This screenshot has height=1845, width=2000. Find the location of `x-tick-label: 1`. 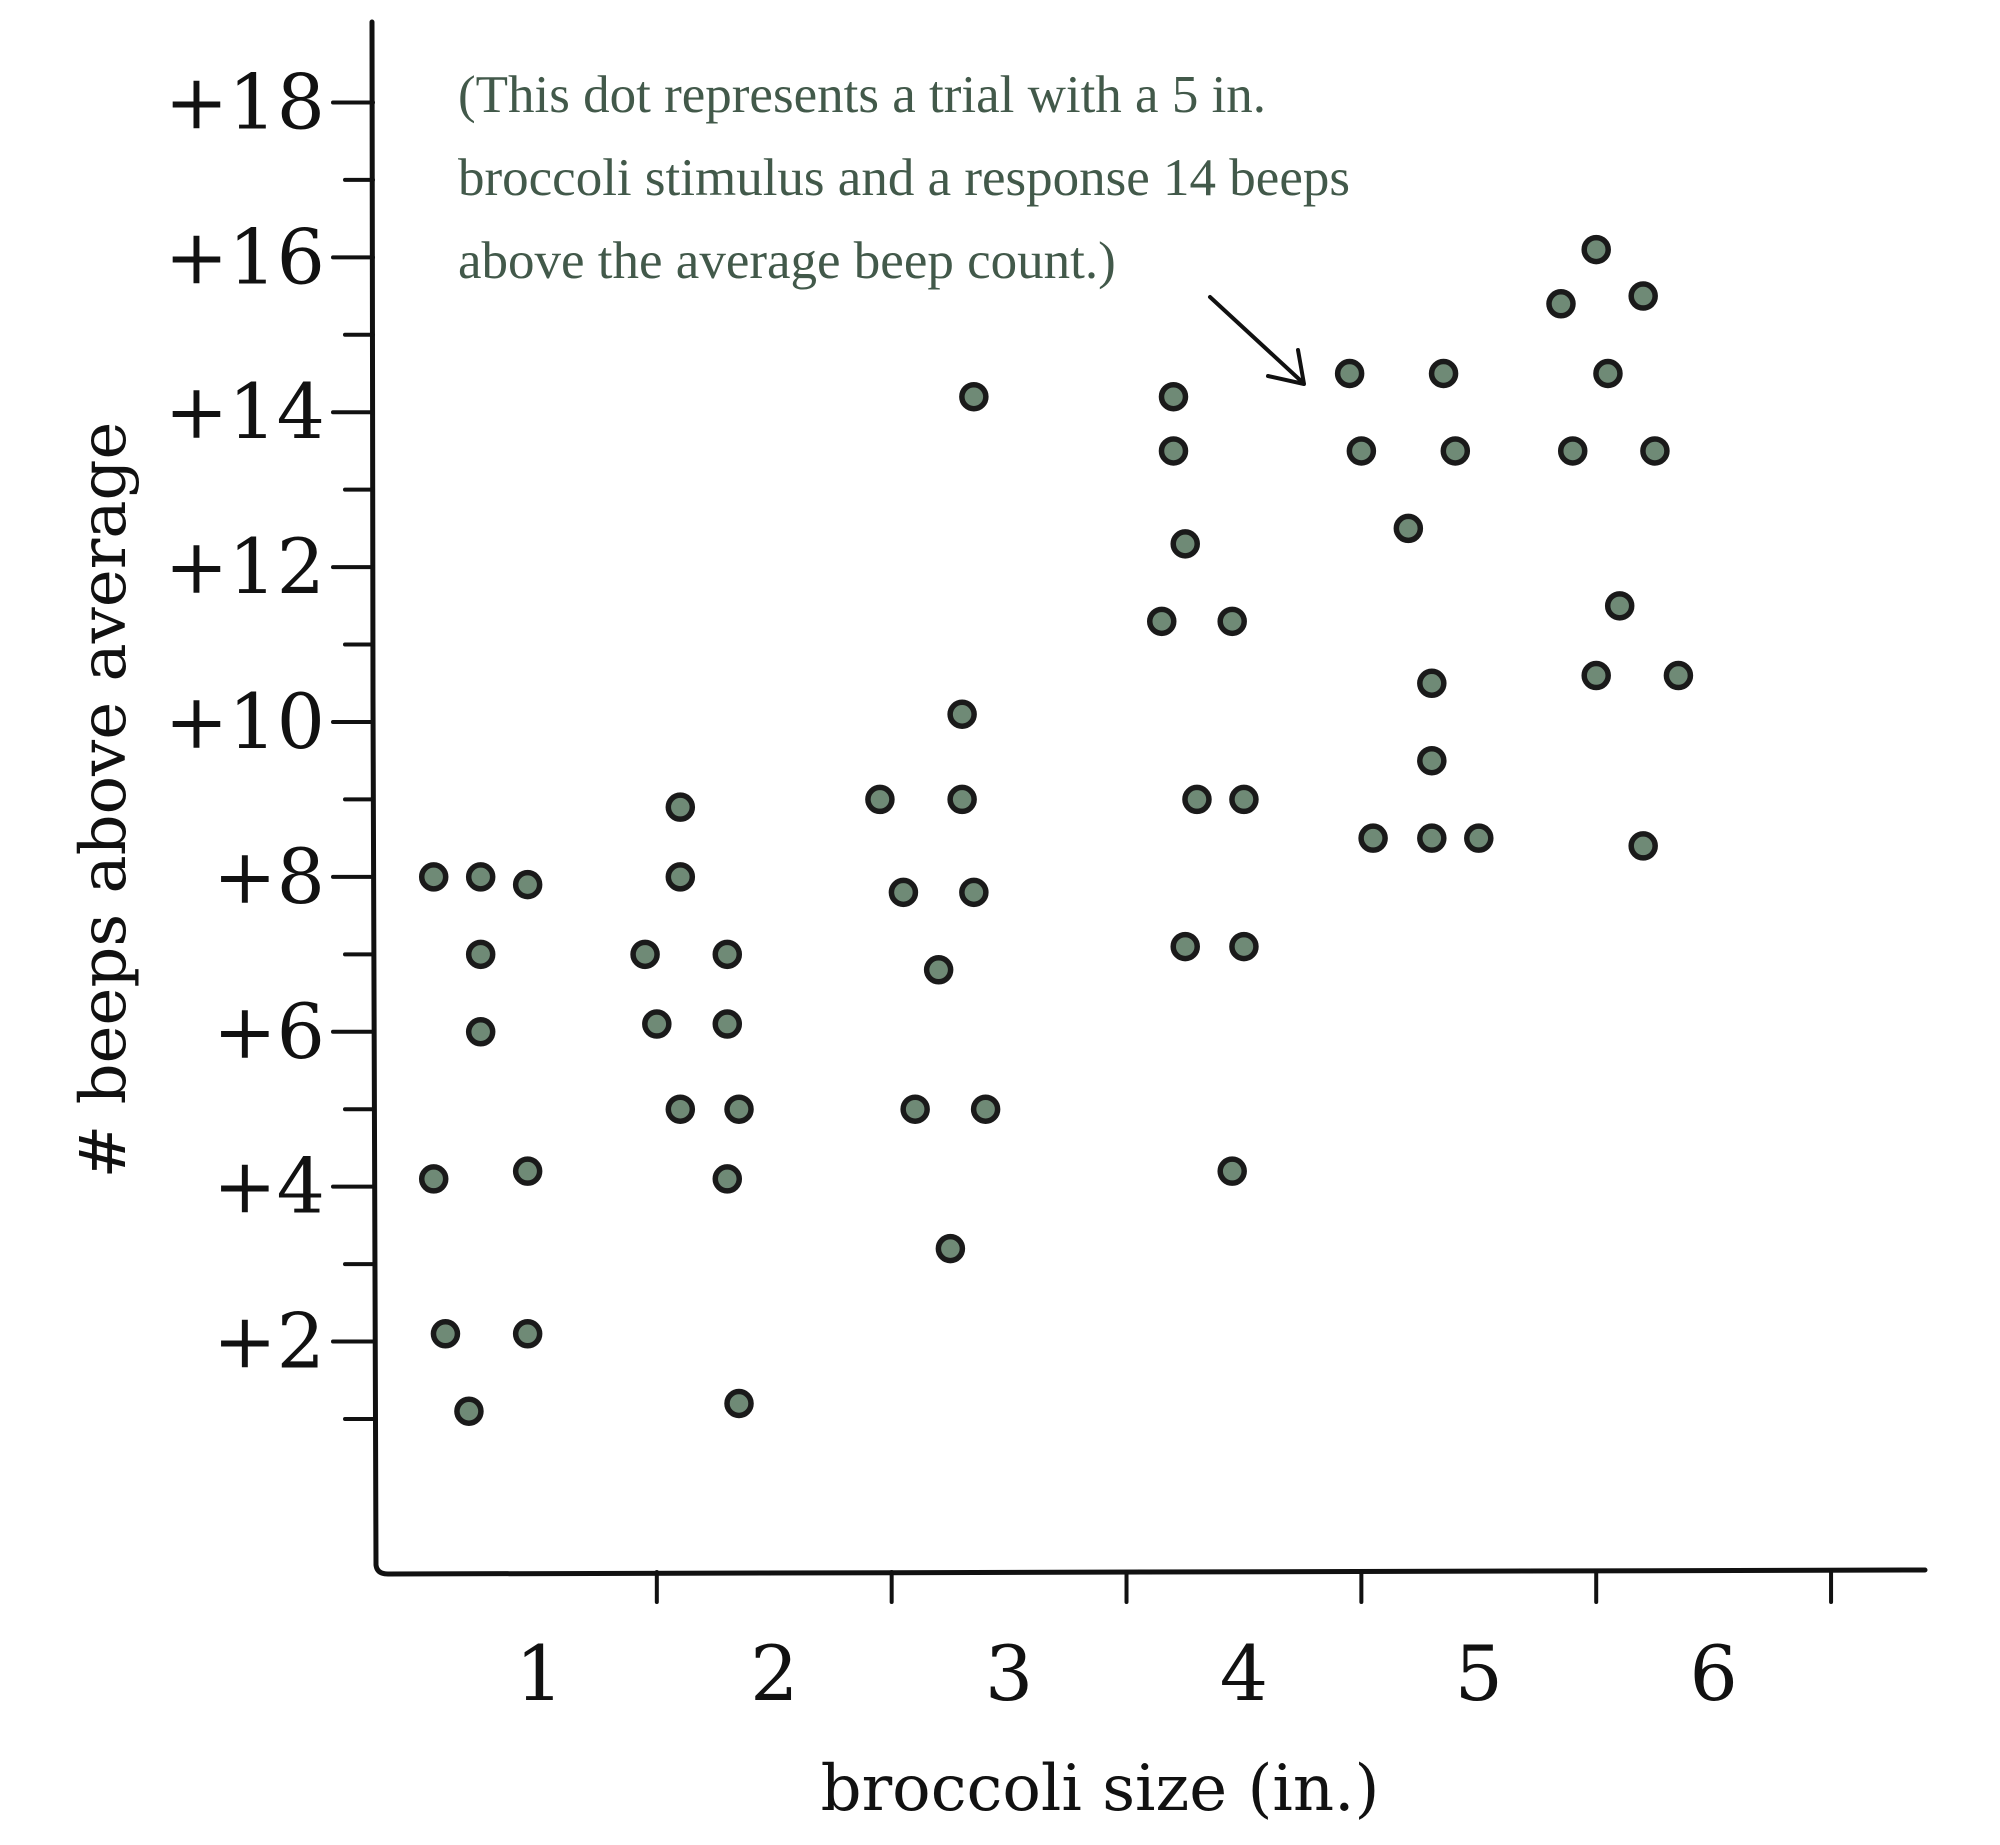

x-tick-label: 1 is located at coordinates (539, 1673).